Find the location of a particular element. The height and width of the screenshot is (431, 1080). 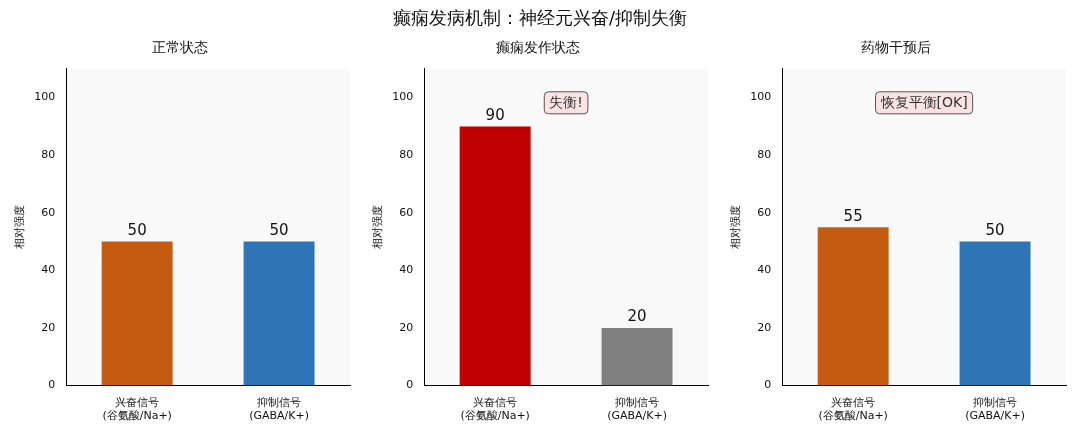

data-label: 55 is located at coordinates (853, 215).